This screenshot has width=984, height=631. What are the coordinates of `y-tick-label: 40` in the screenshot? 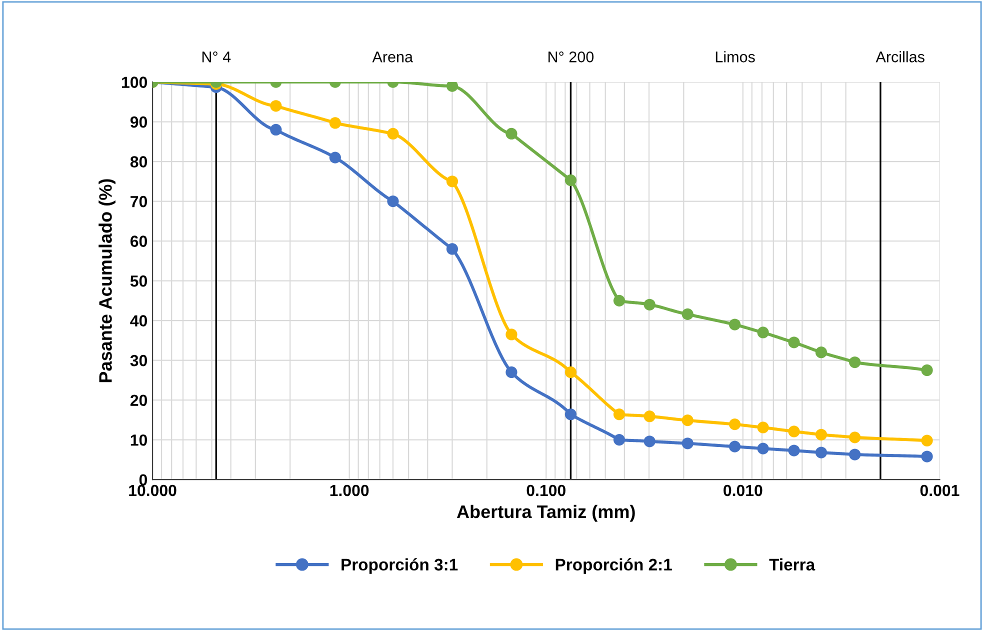 It's located at (139, 320).